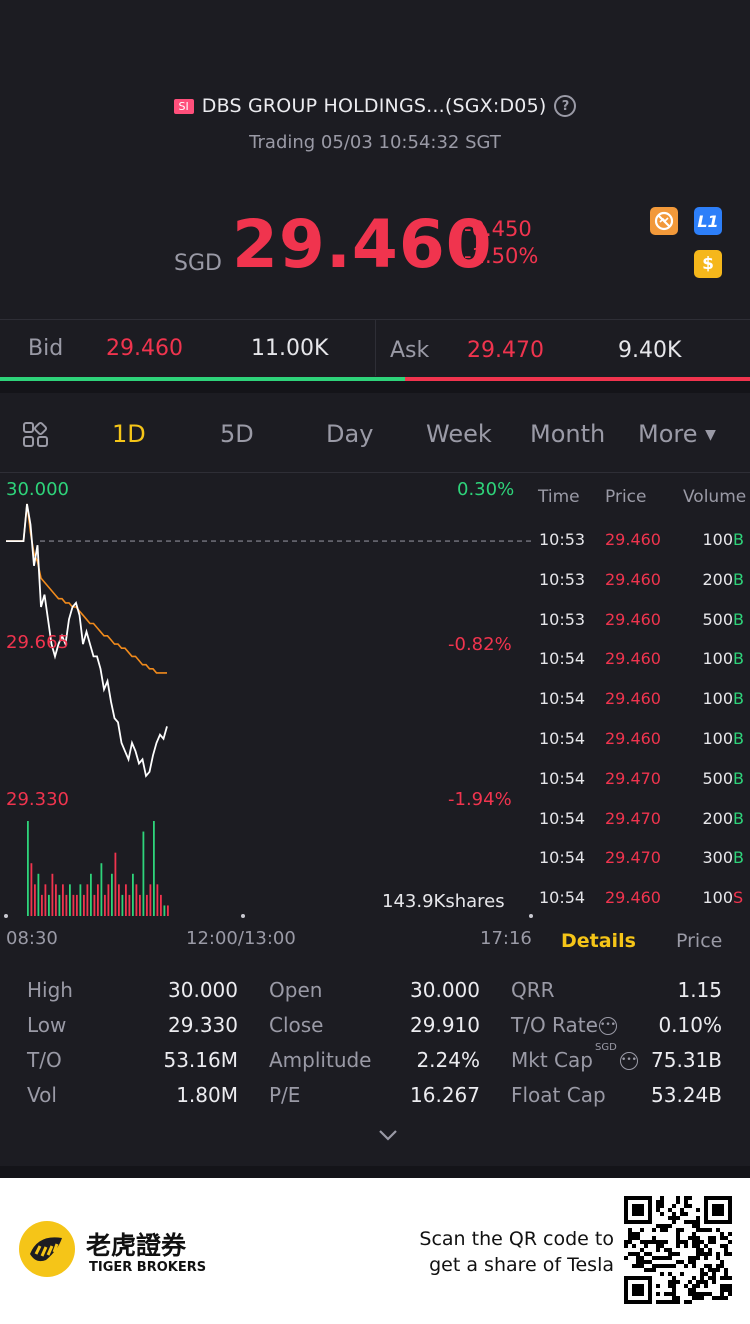 The height and width of the screenshot is (1324, 750). Describe the element at coordinates (198, 263) in the screenshot. I see `currency-label: SGD` at that location.